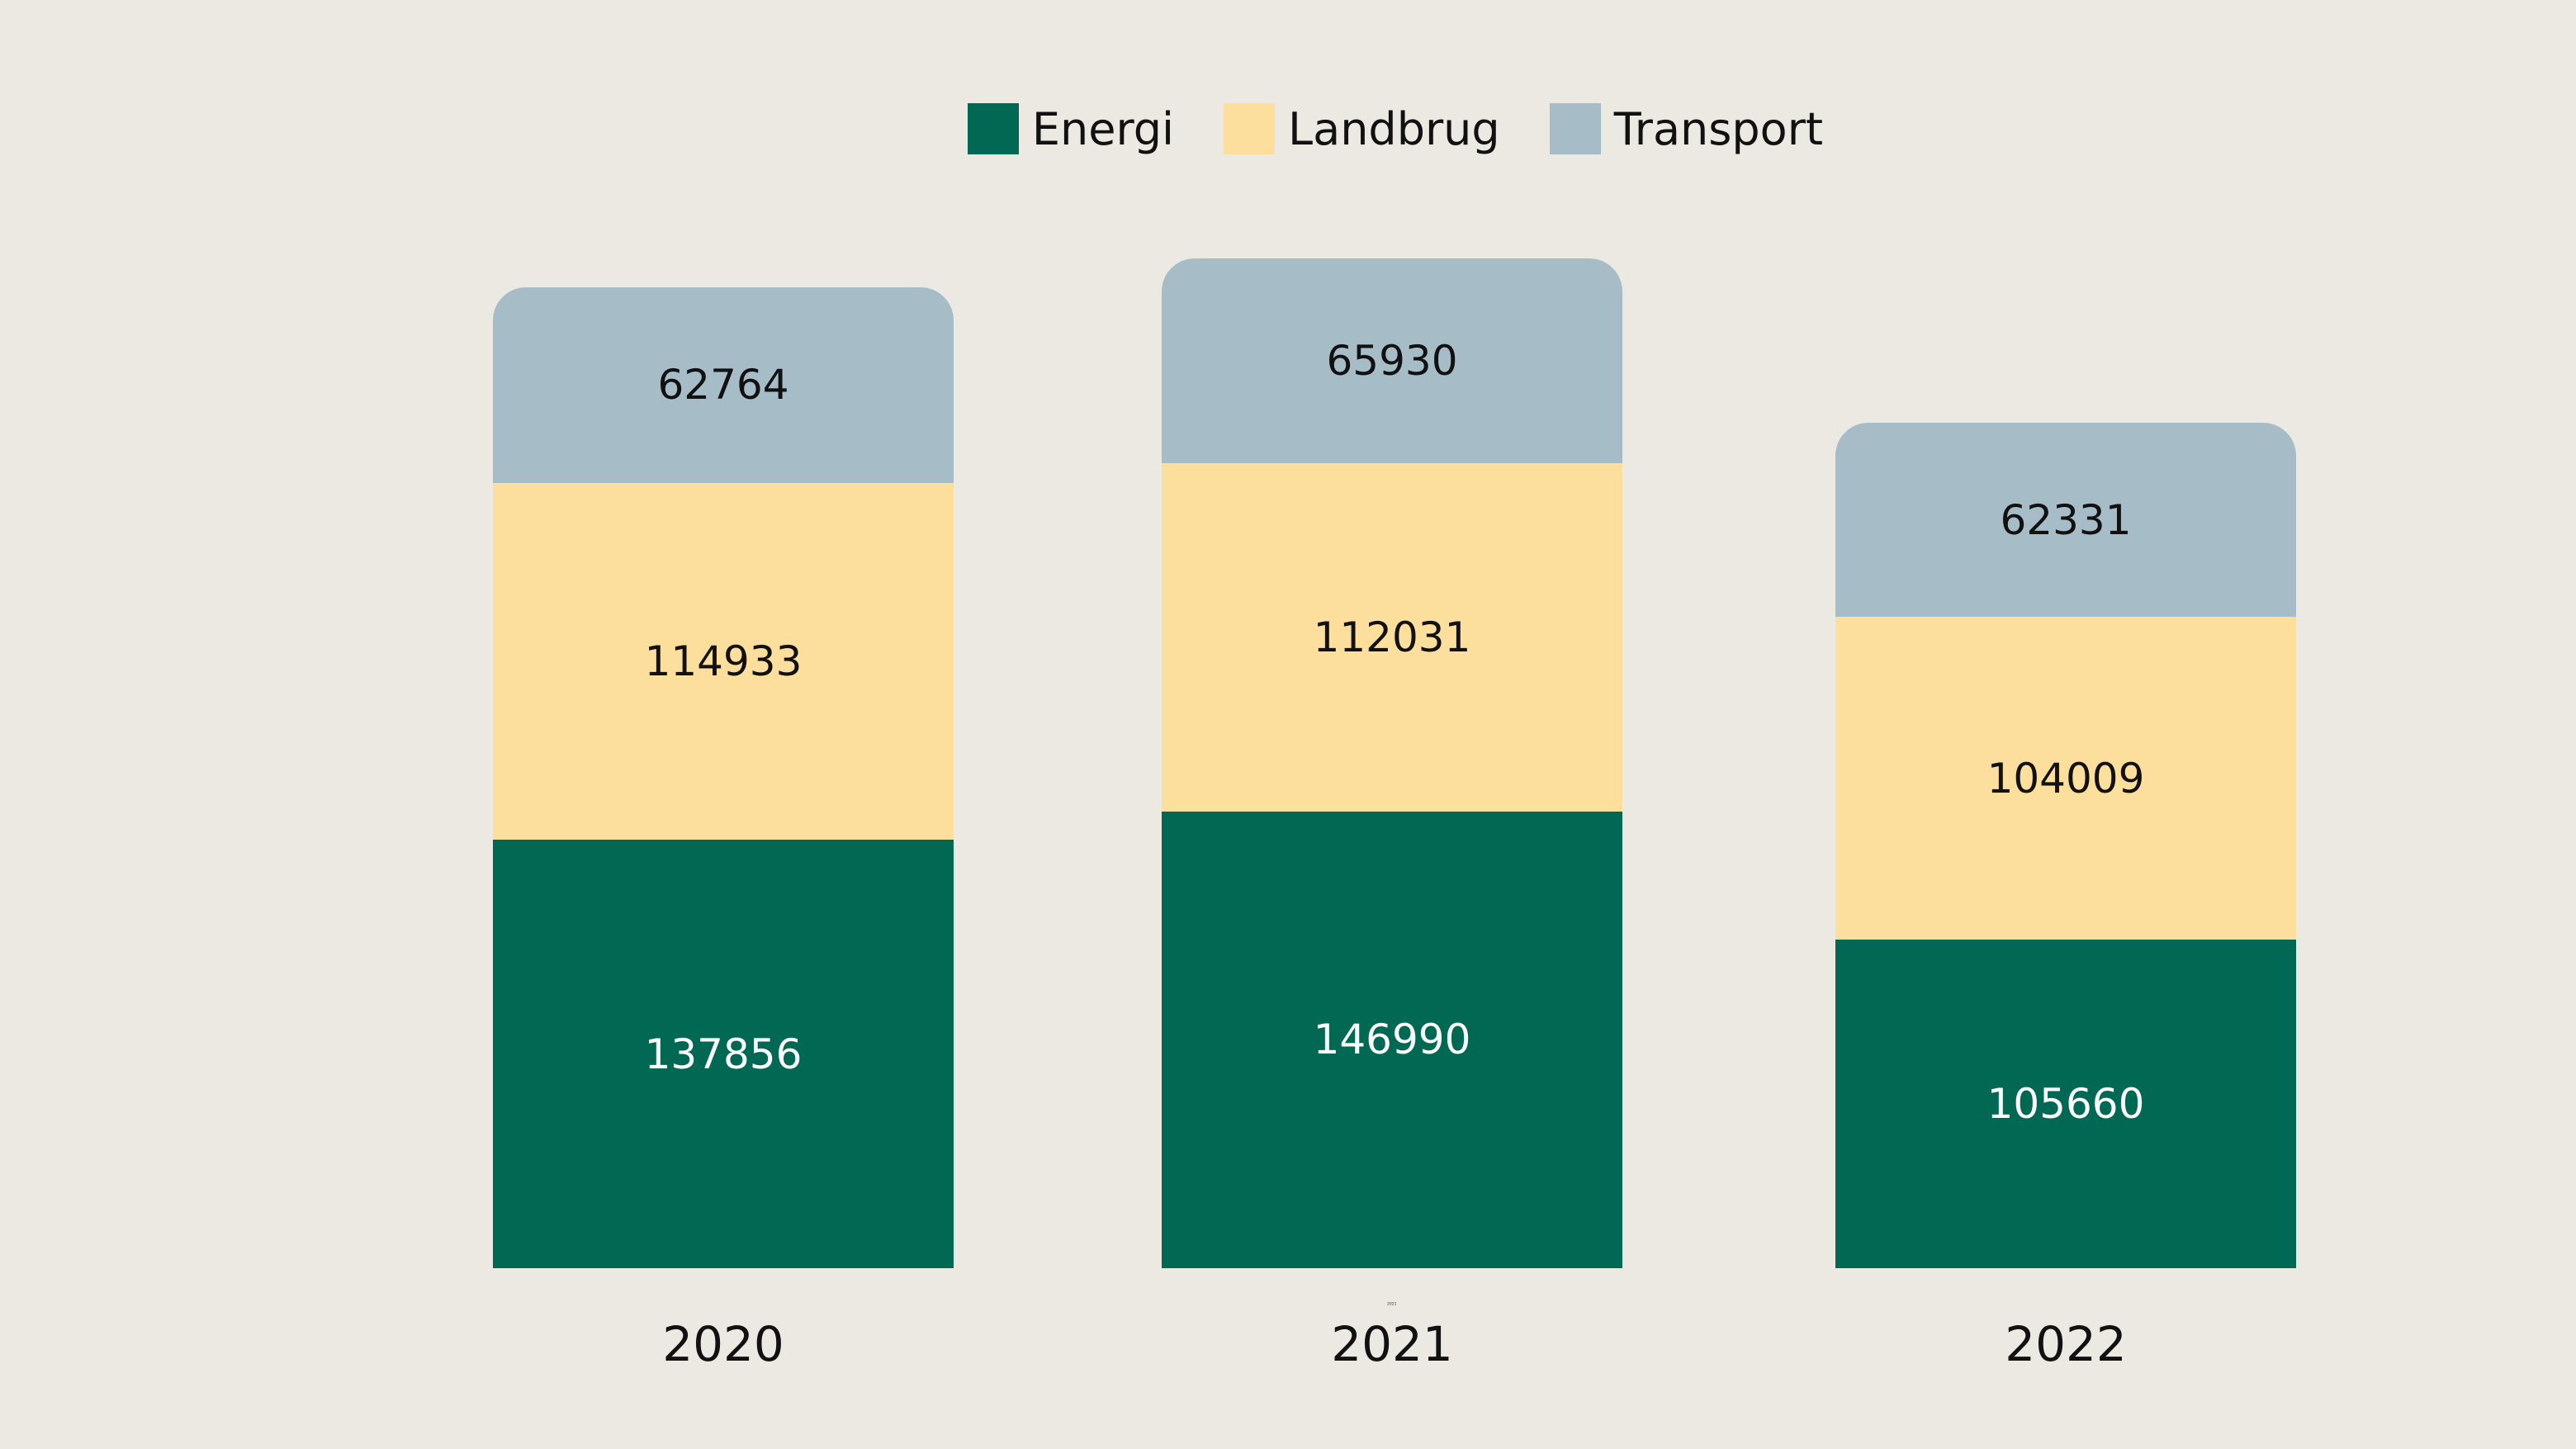  What do you see at coordinates (1250, 128) in the screenshot?
I see `legend-swatch-landbrug` at bounding box center [1250, 128].